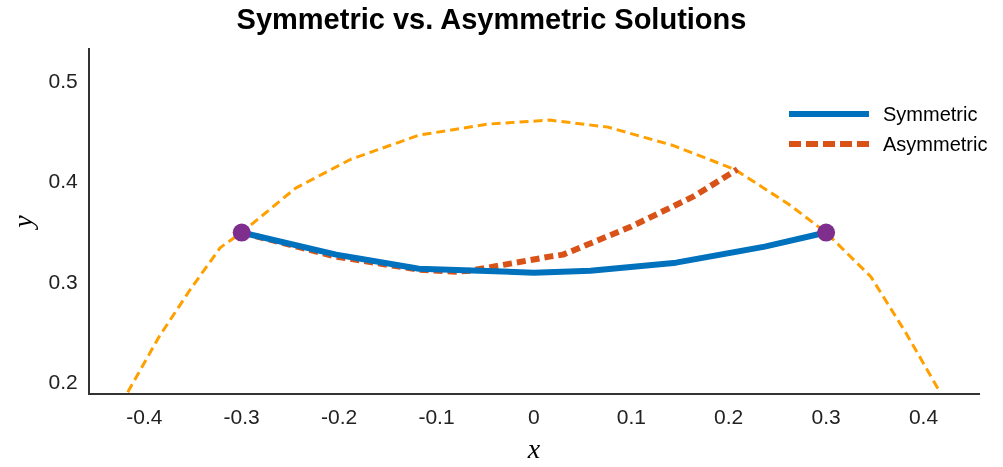 The width and height of the screenshot is (1003, 467). Describe the element at coordinates (63, 80) in the screenshot. I see `y-tick-label: 0.5` at that location.